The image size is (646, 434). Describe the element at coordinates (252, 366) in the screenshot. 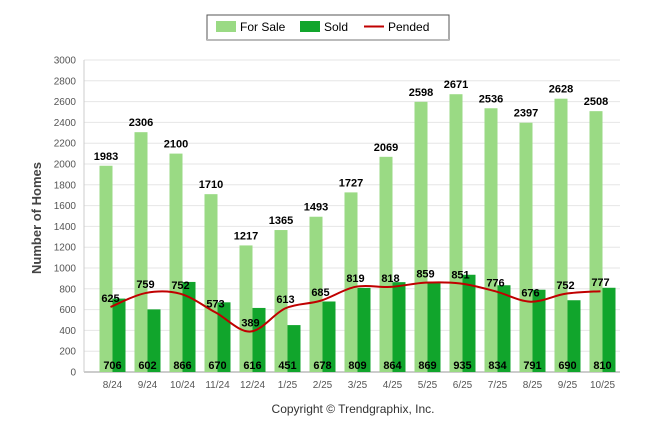

I see `label-sold: 616` at that location.